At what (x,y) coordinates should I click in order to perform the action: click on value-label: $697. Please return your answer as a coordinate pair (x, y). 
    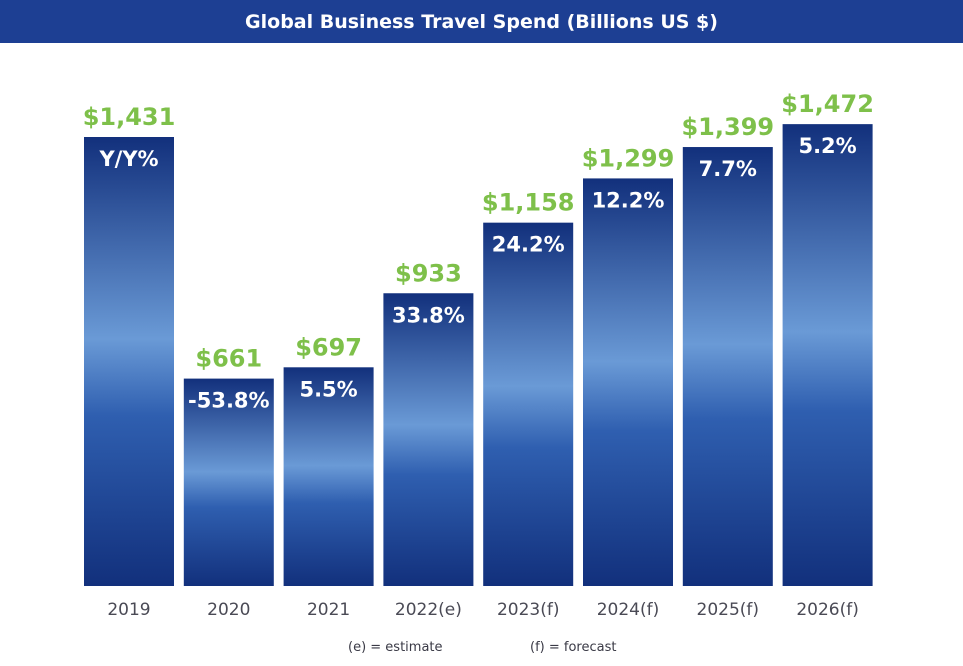
    Looking at the image, I should click on (328, 347).